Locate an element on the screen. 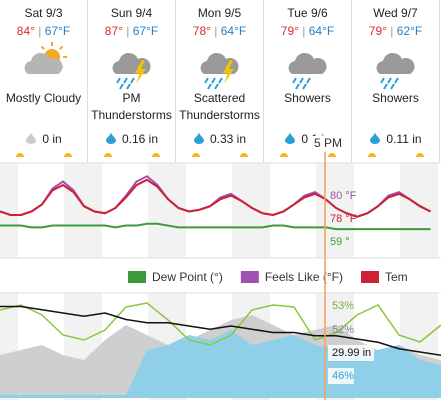  precip: 0.16 in is located at coordinates (132, 139).